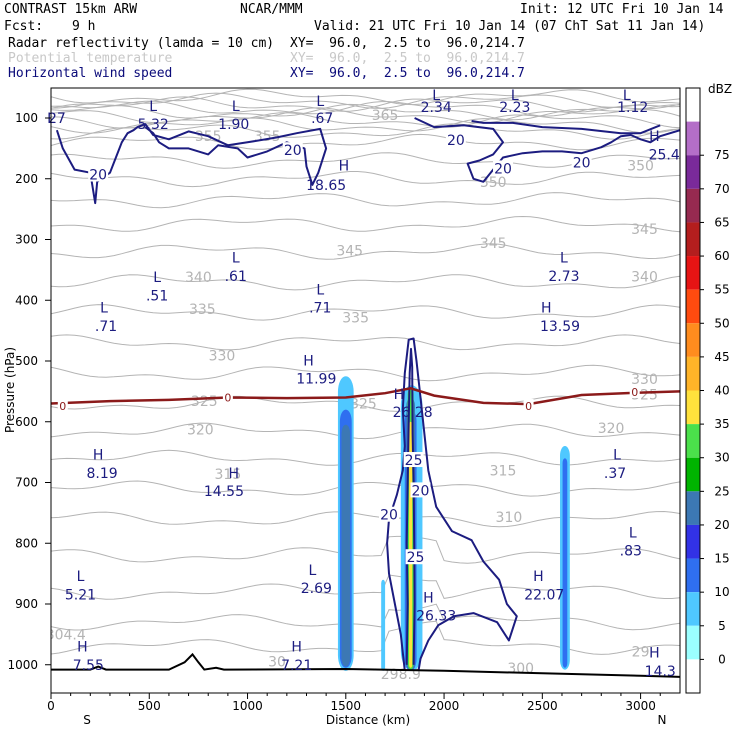 This screenshot has width=740, height=740. I want to click on terrain-line, so click(365, 665).